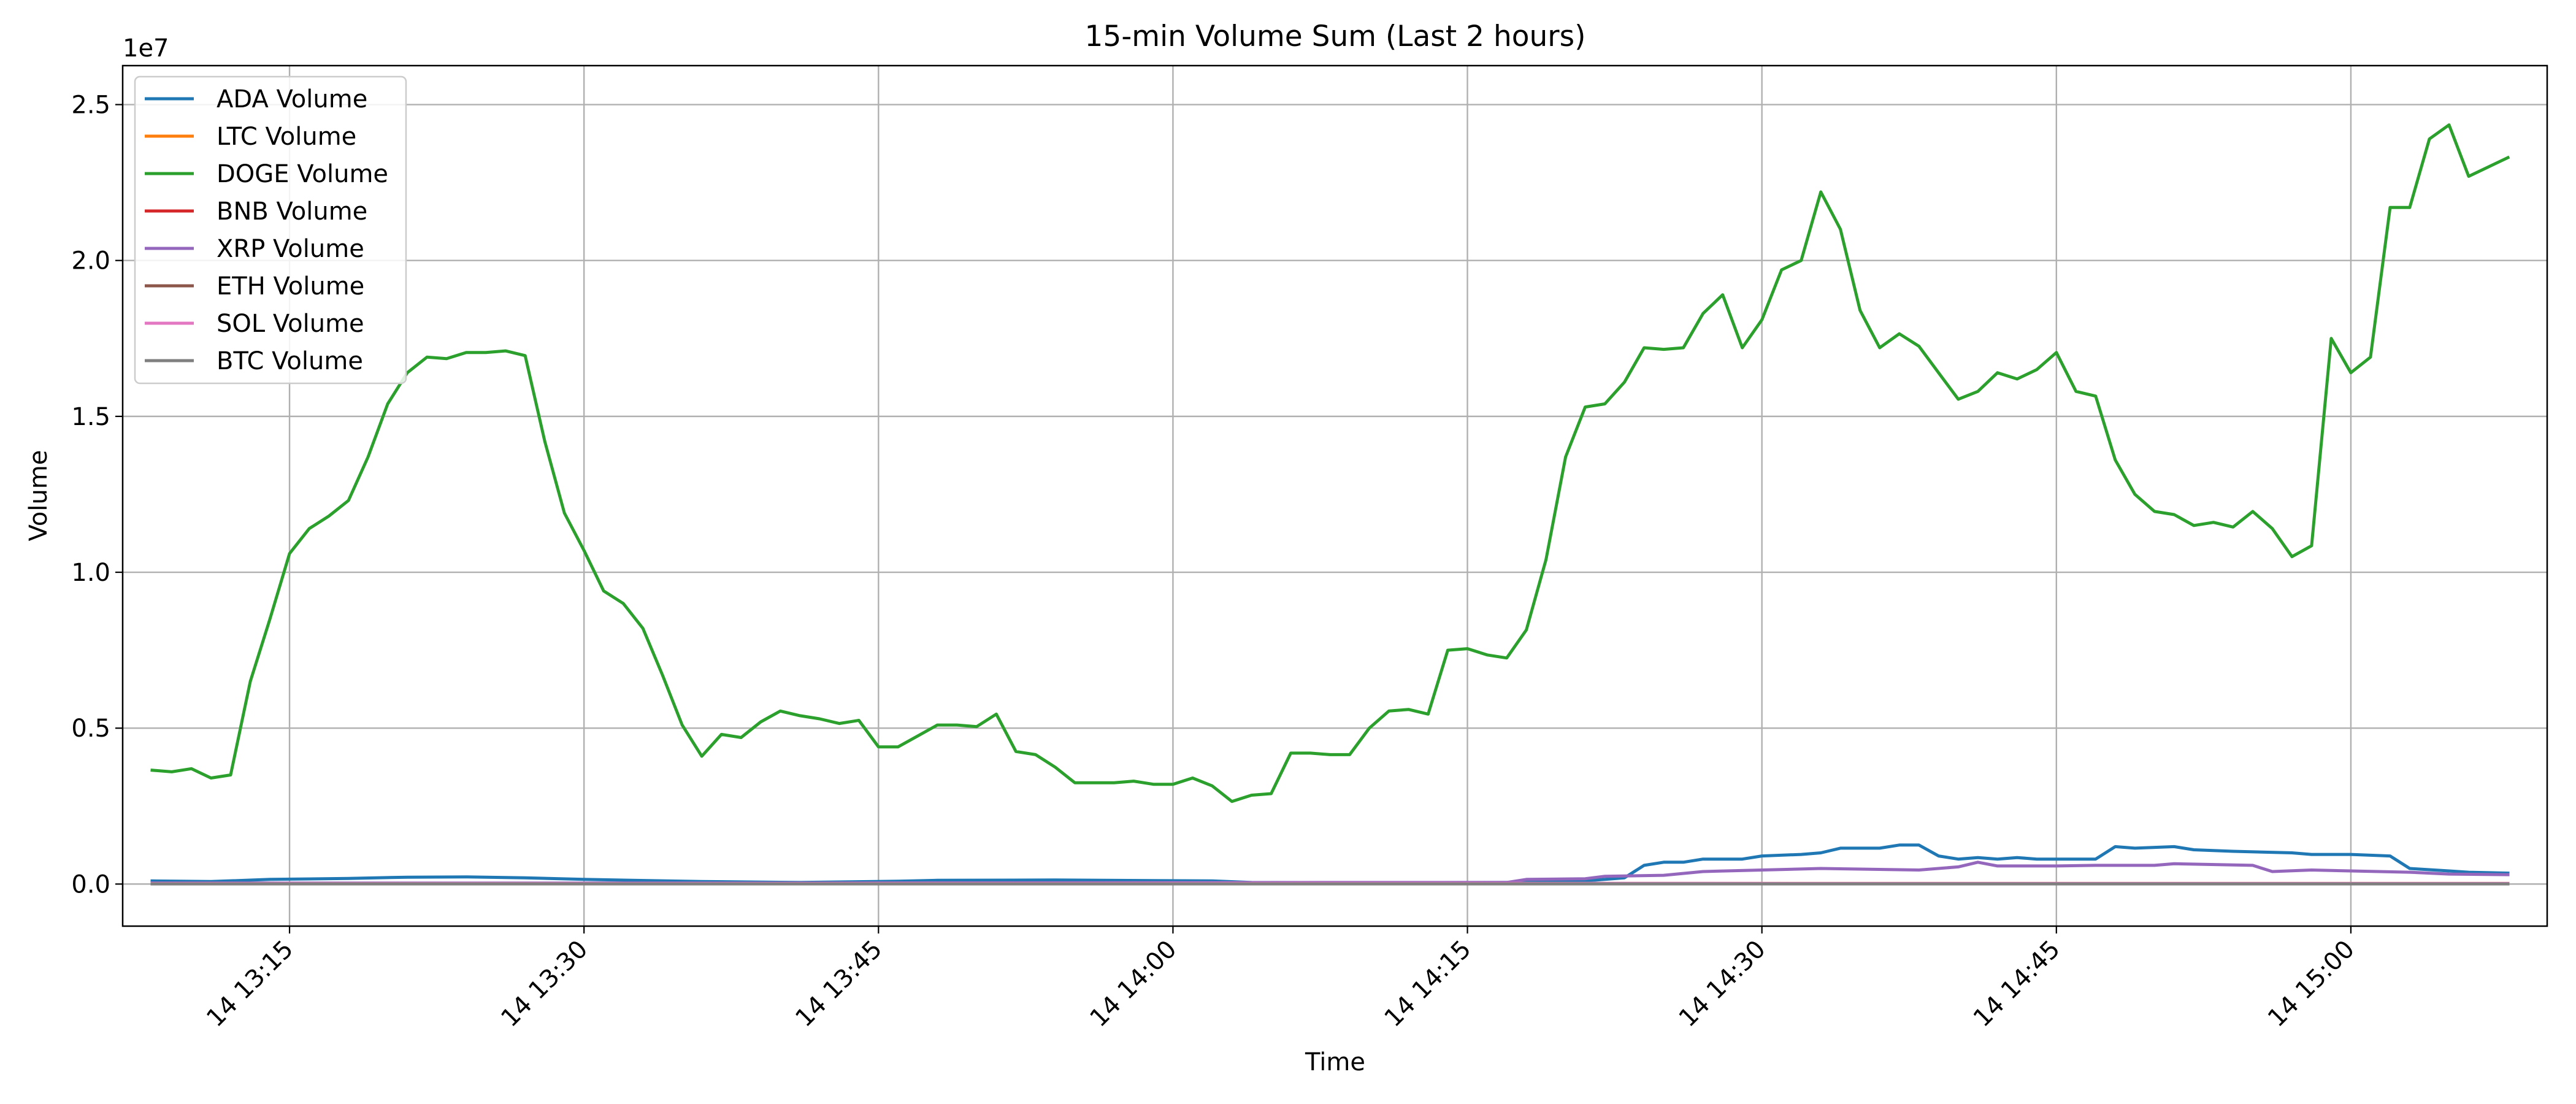 The width and height of the screenshot is (2576, 1104). Describe the element at coordinates (290, 249) in the screenshot. I see `legend-label-xrp-volume: XRP Volume` at that location.